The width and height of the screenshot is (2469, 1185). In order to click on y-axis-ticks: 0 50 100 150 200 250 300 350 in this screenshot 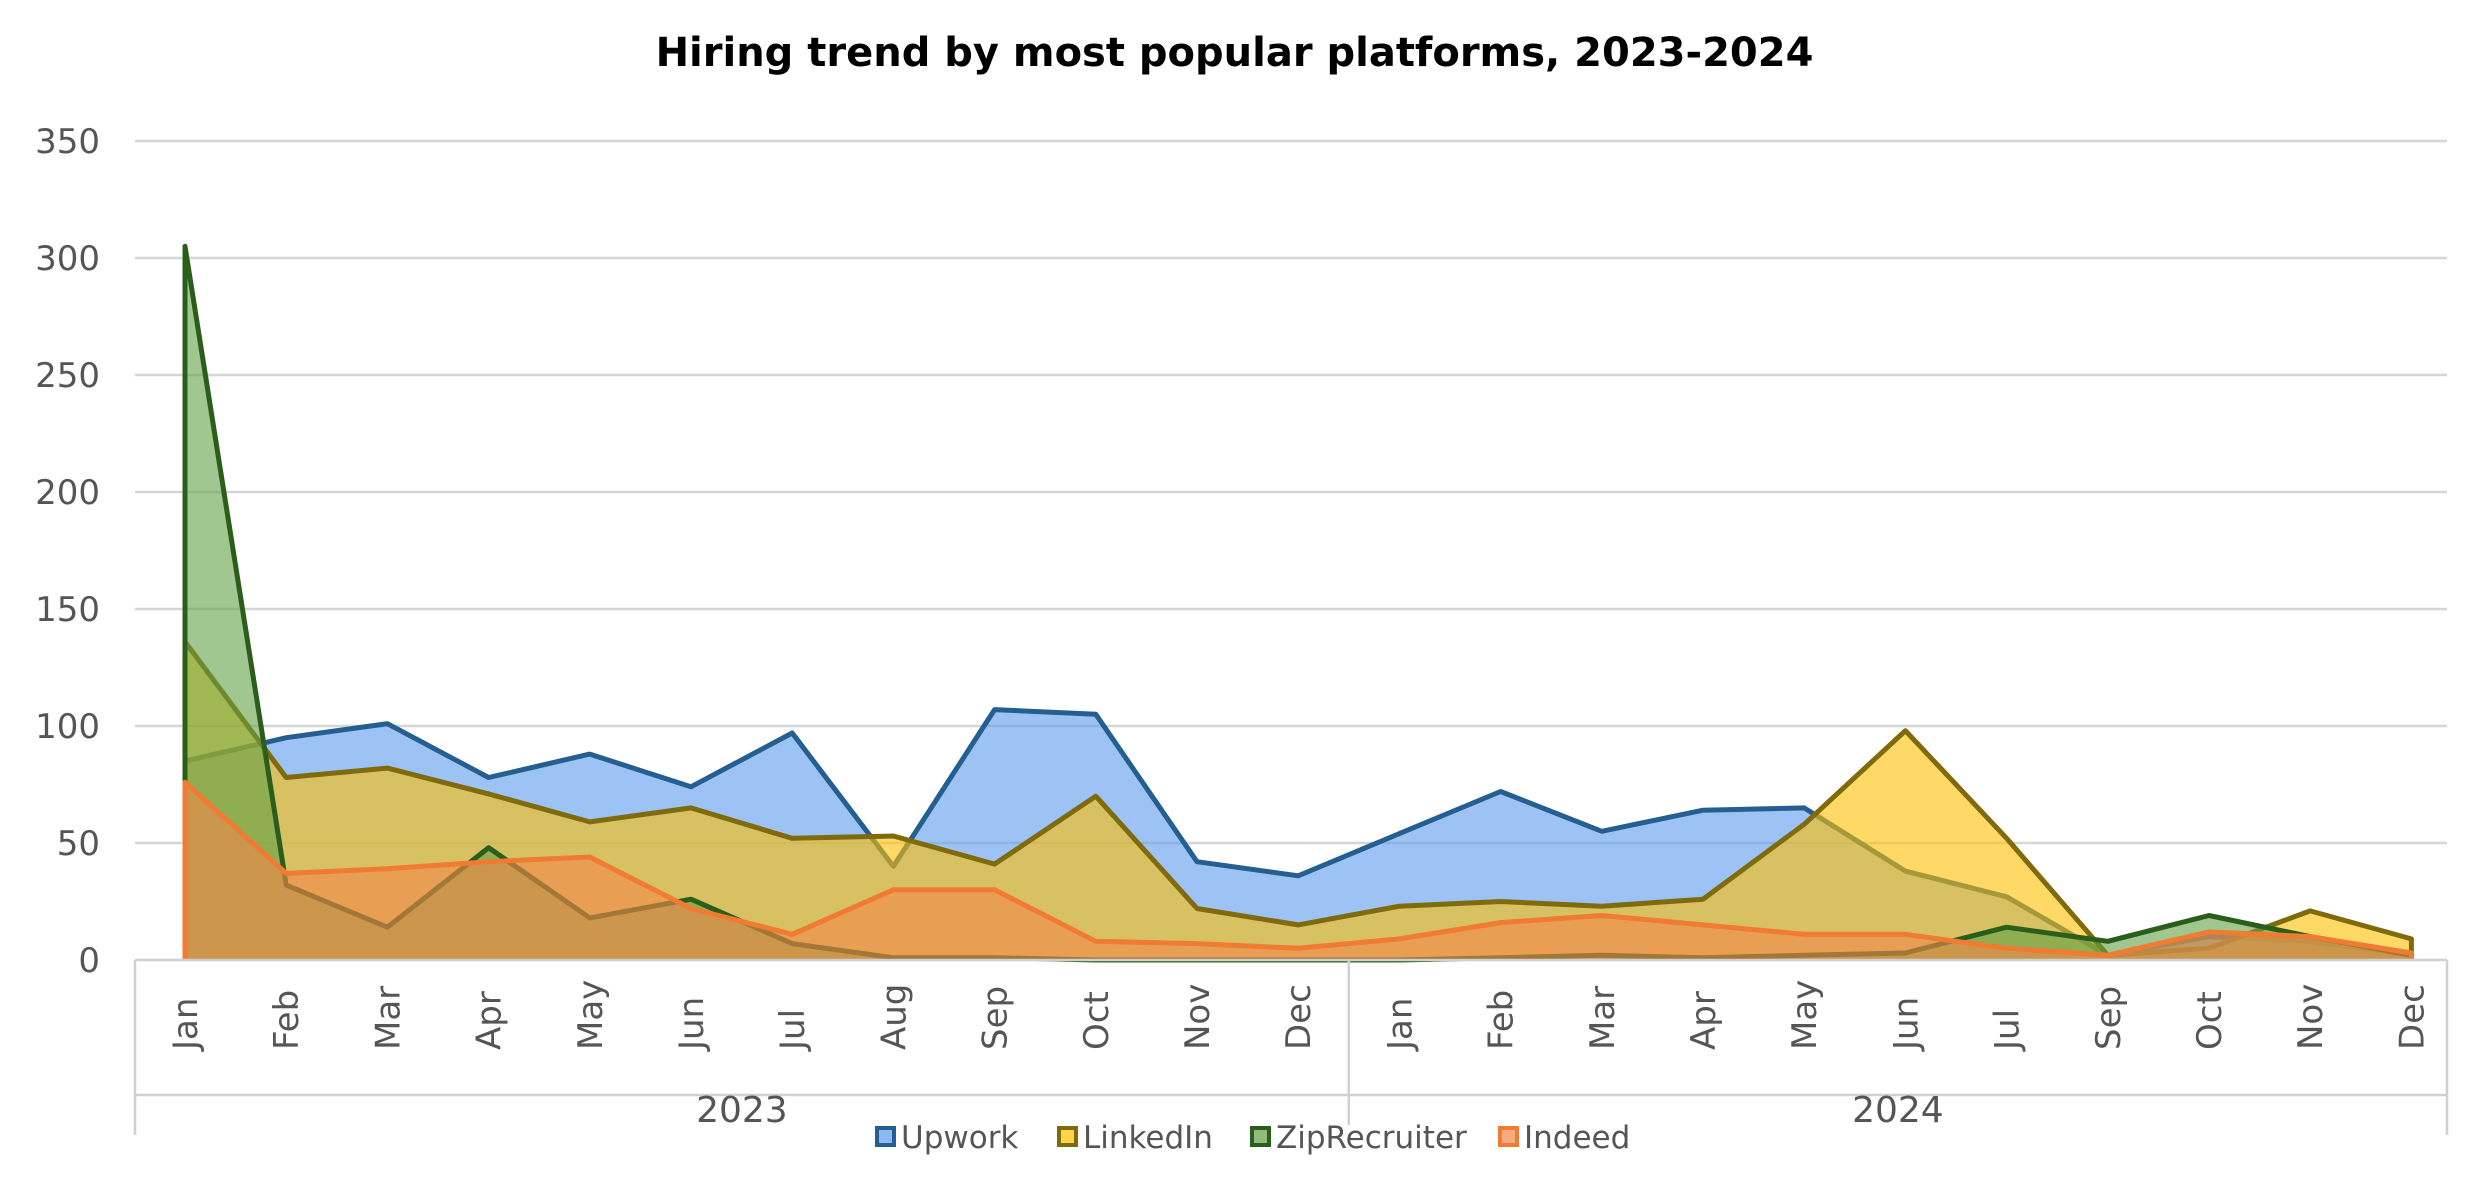, I will do `click(67, 551)`.